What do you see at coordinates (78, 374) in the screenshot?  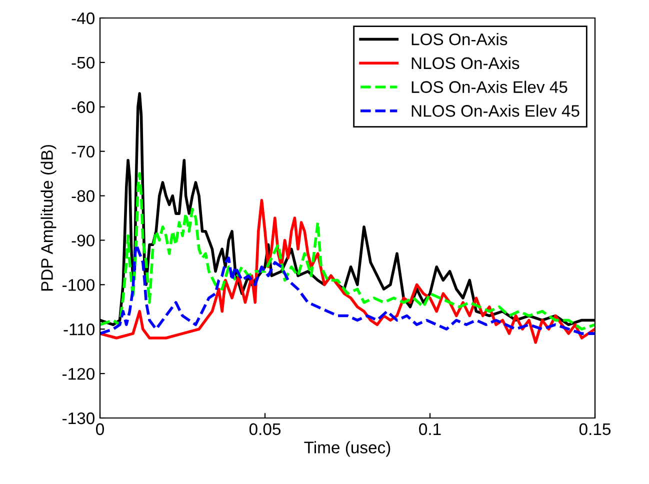 I see `y-tick-label: -120` at bounding box center [78, 374].